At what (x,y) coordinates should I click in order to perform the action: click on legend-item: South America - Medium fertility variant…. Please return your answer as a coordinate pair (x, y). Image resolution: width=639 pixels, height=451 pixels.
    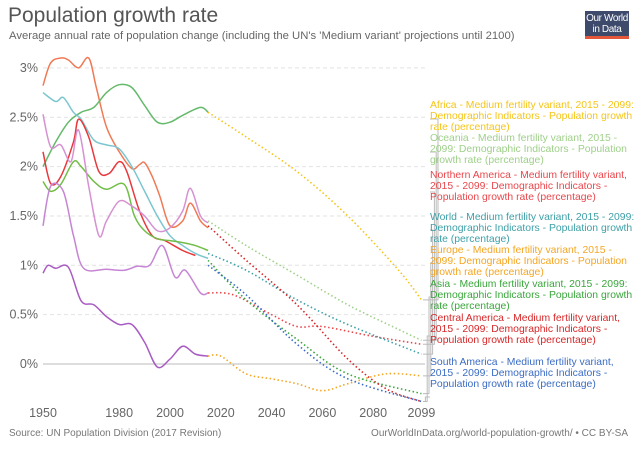
    Looking at the image, I should click on (522, 374).